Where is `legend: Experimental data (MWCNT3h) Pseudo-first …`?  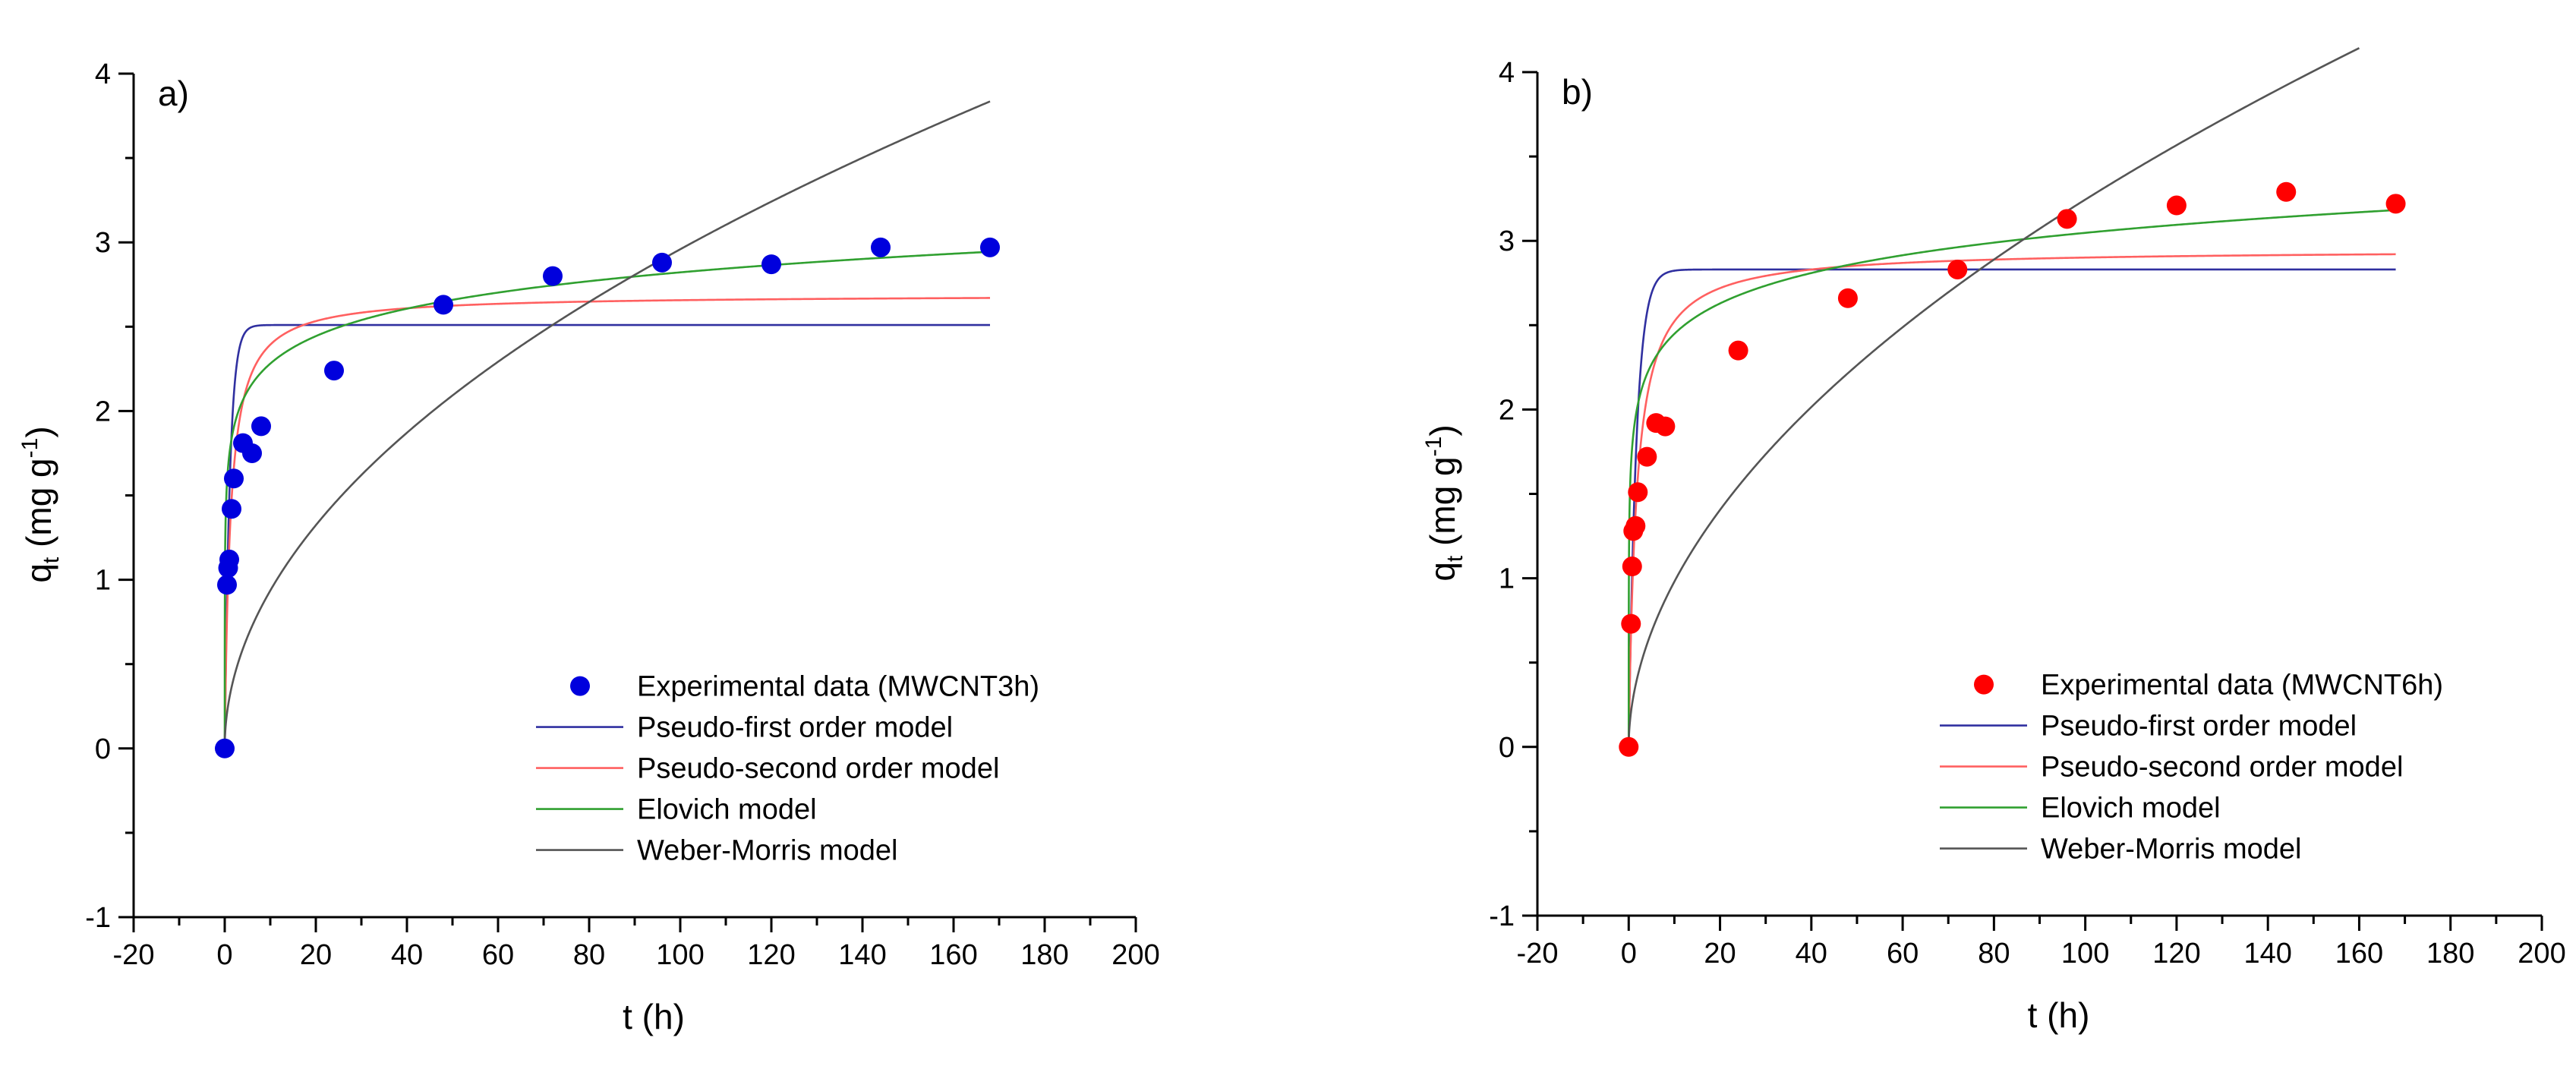
legend: Experimental data (MWCNT3h) Pseudo-first … is located at coordinates (787, 769).